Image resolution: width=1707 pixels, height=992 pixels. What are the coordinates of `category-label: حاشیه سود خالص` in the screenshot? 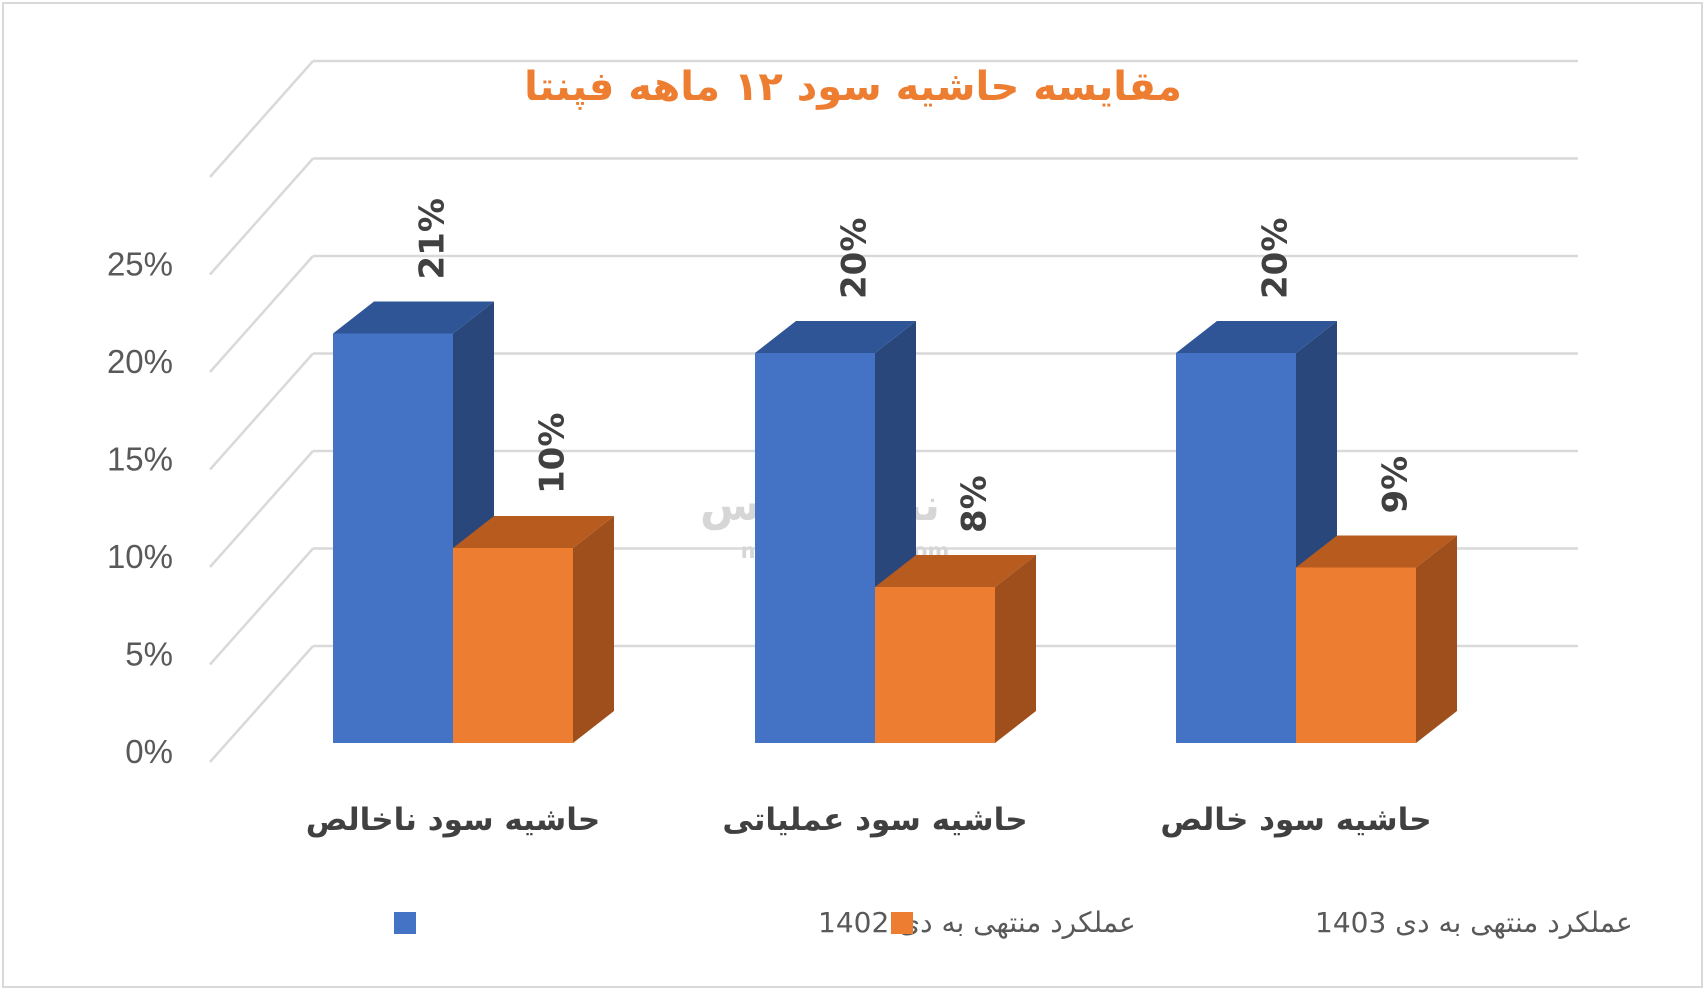 It's located at (1295, 820).